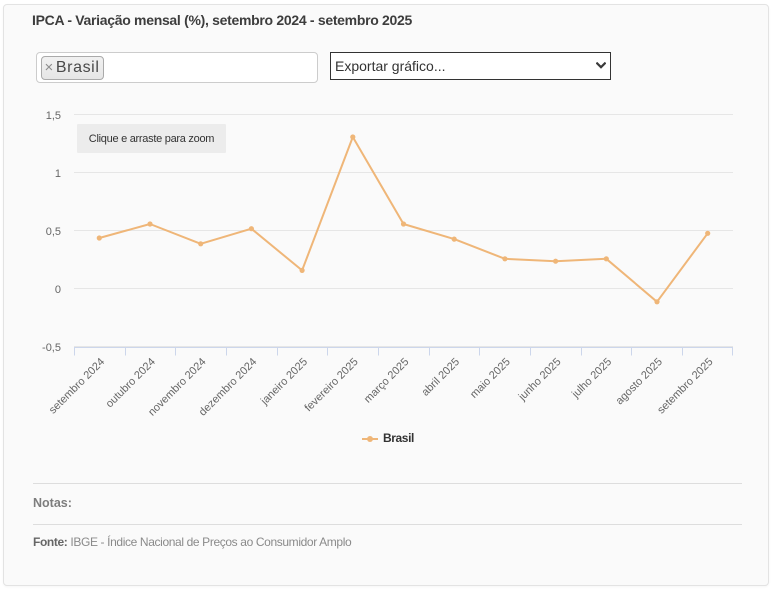  Describe the element at coordinates (53, 116) in the screenshot. I see `svg-text: 1,5` at that location.